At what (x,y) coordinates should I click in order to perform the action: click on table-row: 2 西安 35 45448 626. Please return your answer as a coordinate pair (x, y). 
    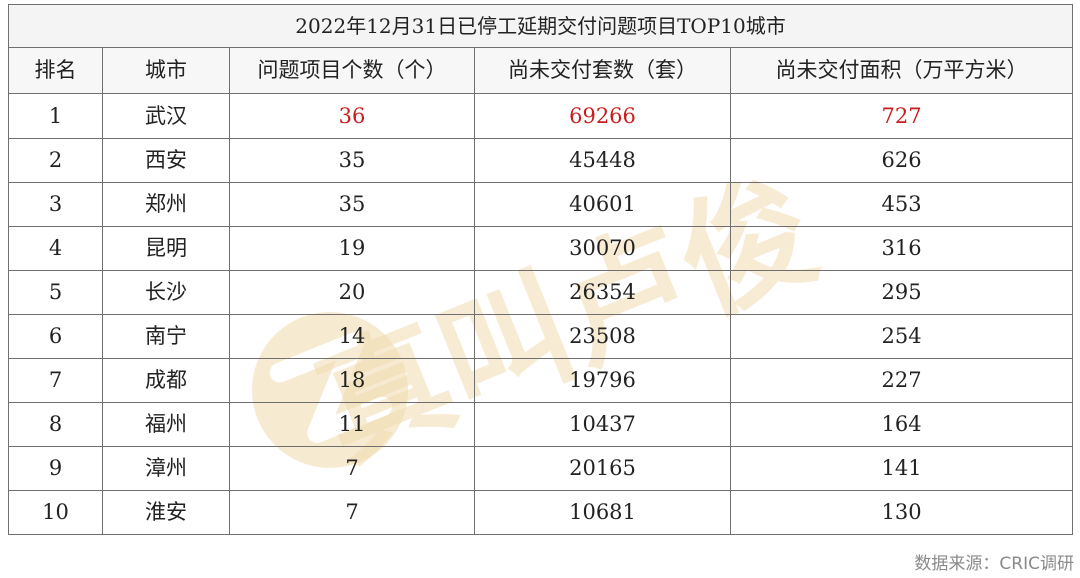
    Looking at the image, I should click on (541, 160).